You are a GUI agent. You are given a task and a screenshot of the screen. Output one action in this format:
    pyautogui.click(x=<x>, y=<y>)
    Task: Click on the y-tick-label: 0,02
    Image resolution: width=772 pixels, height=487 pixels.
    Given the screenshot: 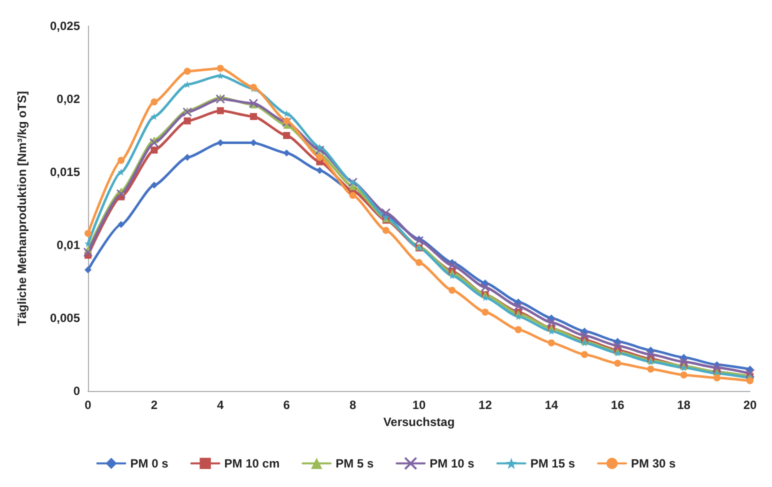 What is the action you would take?
    pyautogui.click(x=68, y=99)
    